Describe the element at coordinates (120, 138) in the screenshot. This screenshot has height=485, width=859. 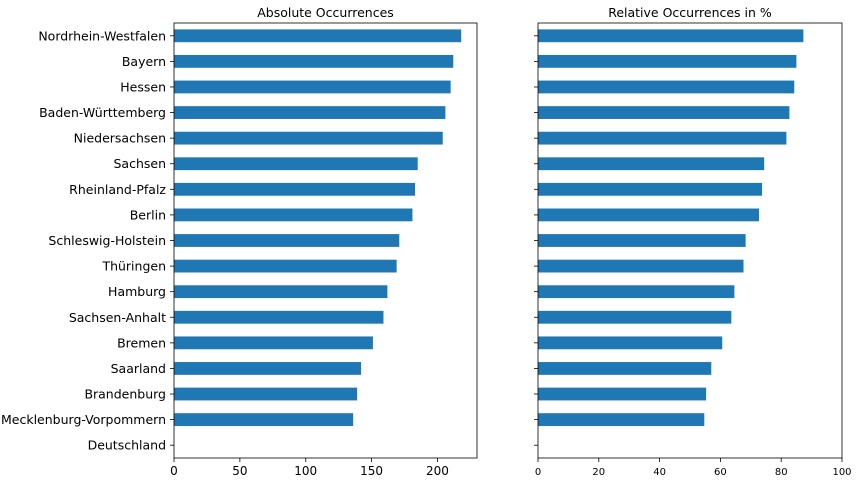
I see `y-tick-label: Niedersachsen` at that location.